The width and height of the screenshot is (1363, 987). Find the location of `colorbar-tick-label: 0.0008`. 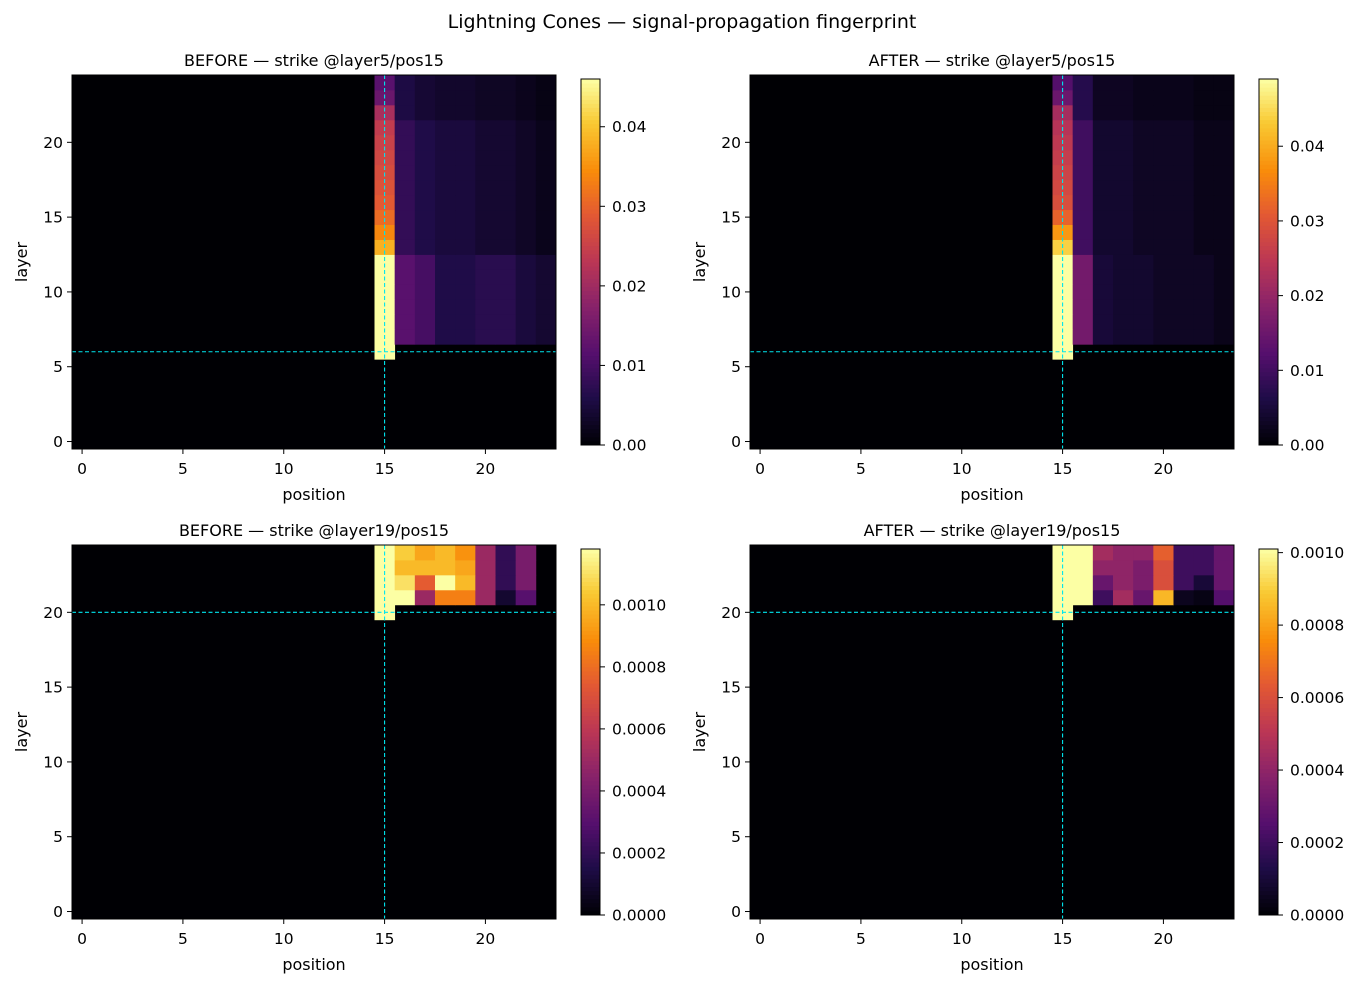

colorbar-tick-label: 0.0008 is located at coordinates (1317, 626).